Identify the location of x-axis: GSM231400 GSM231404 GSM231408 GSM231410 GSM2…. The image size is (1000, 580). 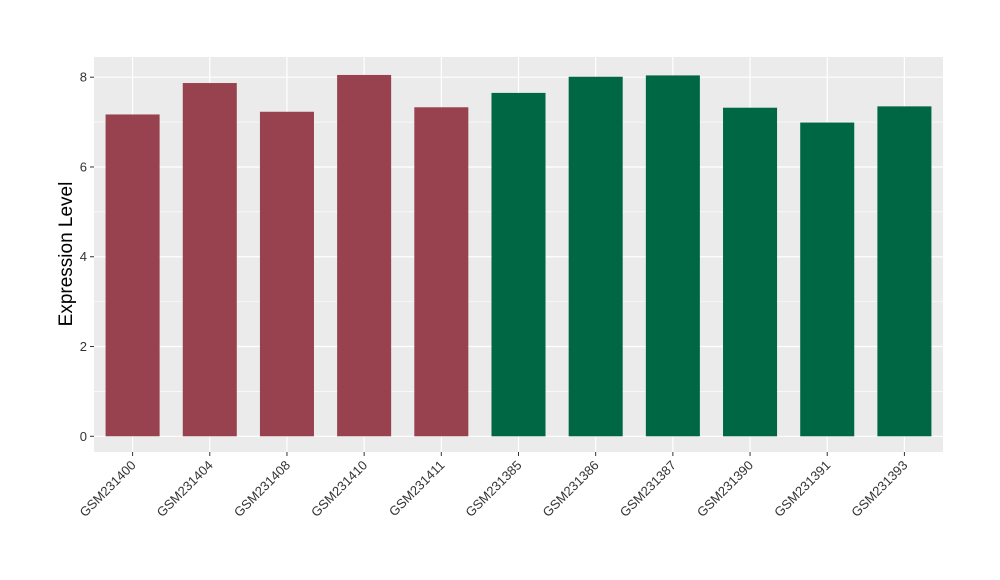
(493, 486).